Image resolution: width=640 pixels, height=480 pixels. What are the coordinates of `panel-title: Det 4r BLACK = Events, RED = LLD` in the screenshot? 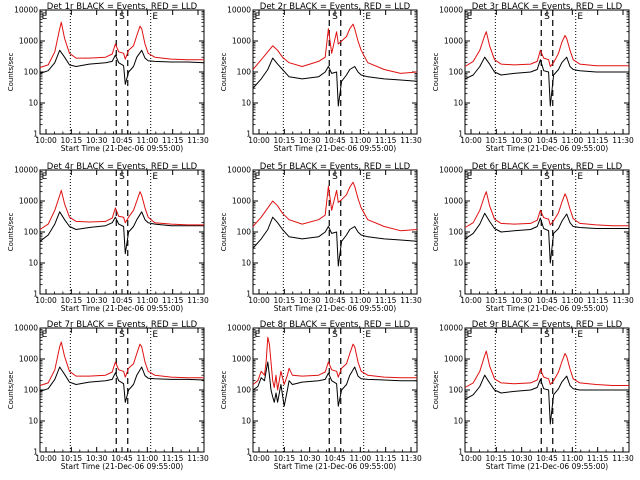 It's located at (122, 167).